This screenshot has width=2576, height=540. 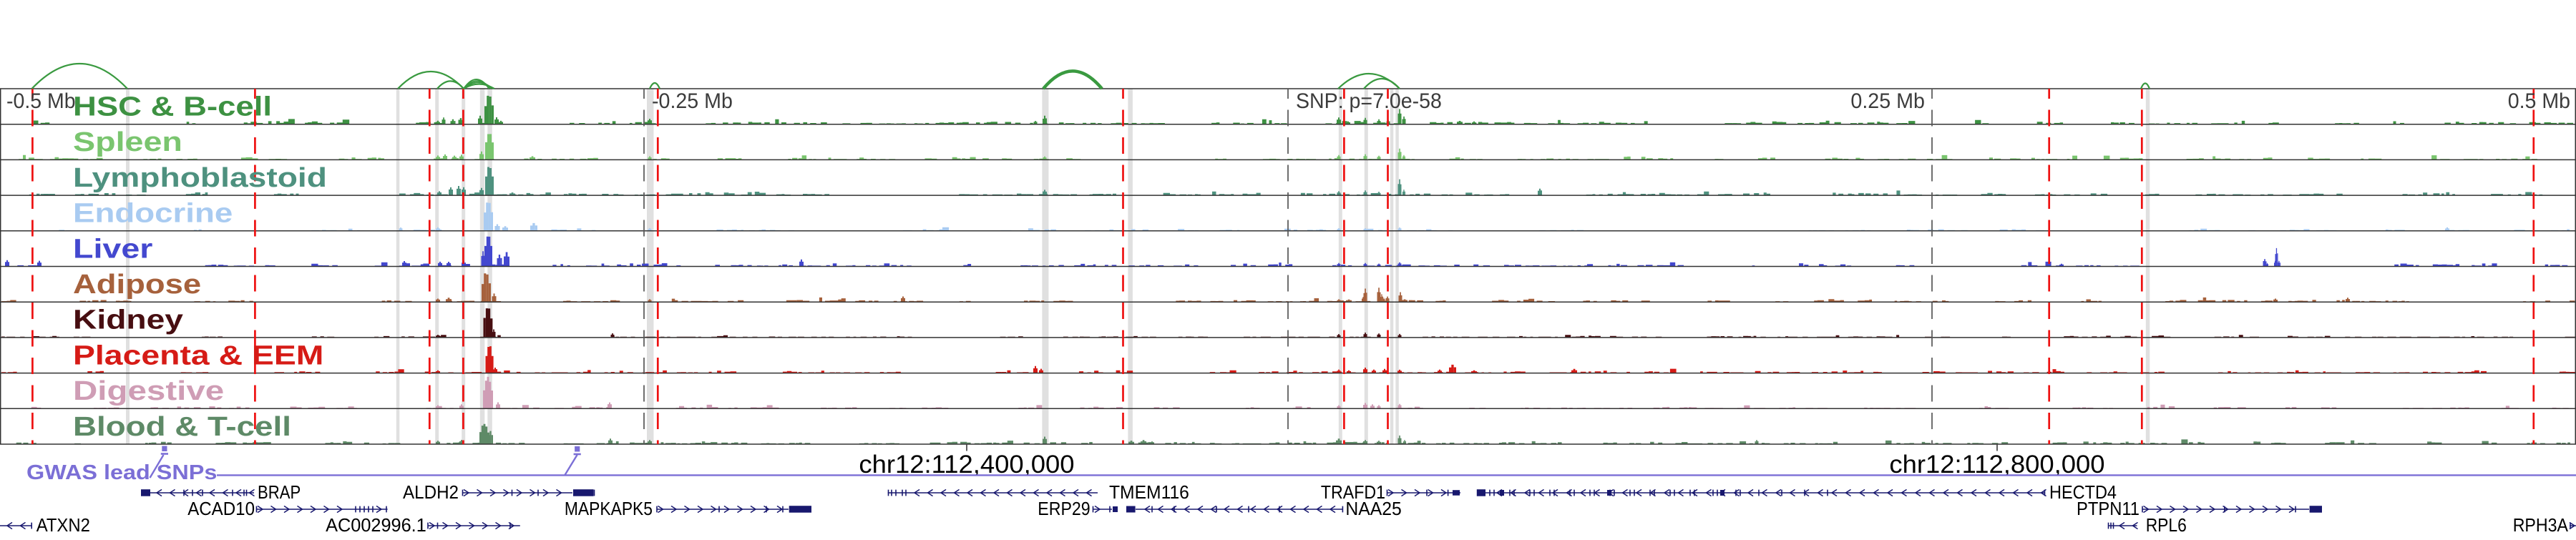 I want to click on svg-text: 0.25 Mb, so click(x=1887, y=101).